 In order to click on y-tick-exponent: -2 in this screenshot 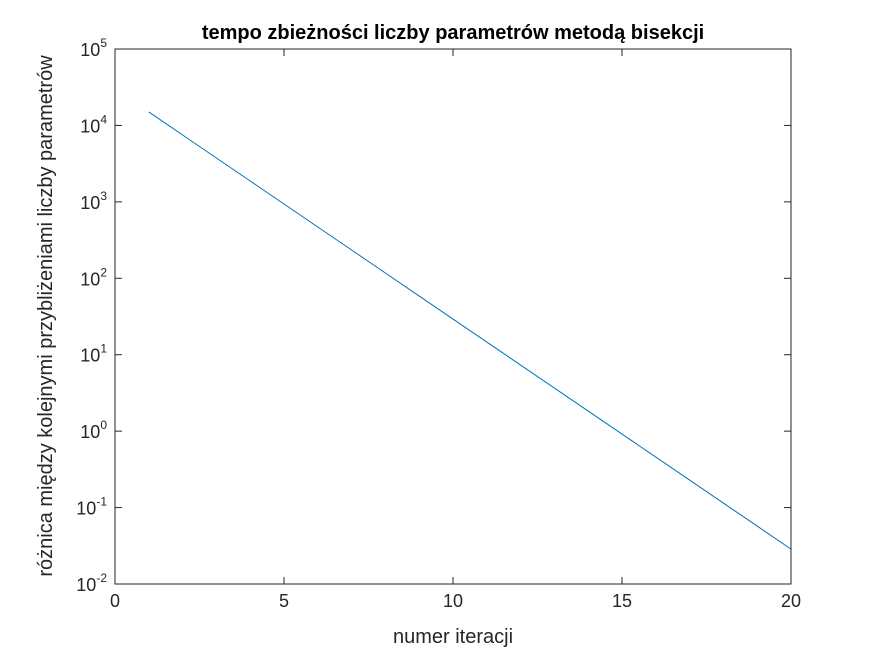, I will do `click(101, 578)`.